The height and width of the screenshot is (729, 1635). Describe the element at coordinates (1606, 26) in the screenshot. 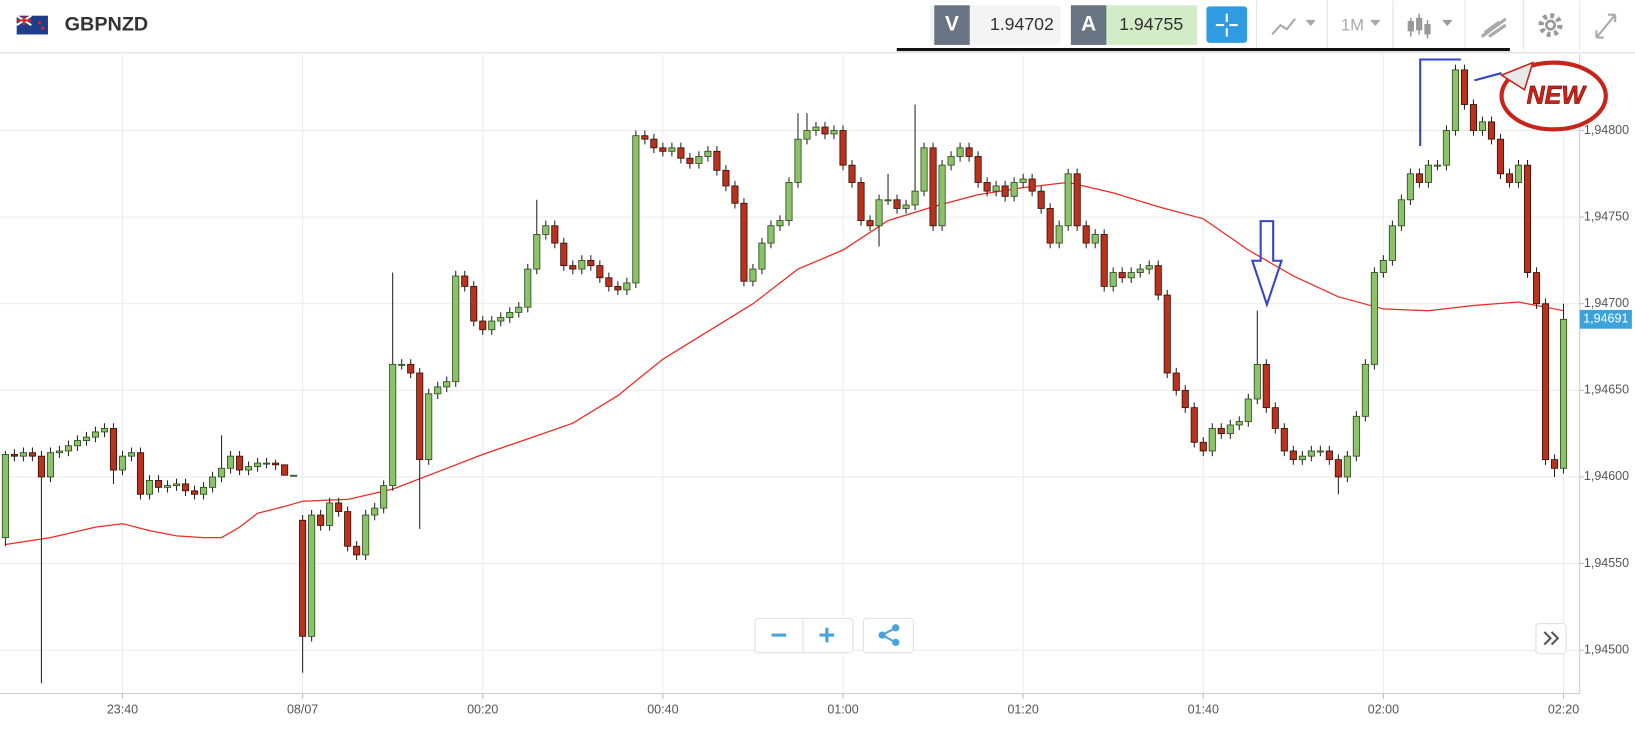

I see `expand-icon` at that location.